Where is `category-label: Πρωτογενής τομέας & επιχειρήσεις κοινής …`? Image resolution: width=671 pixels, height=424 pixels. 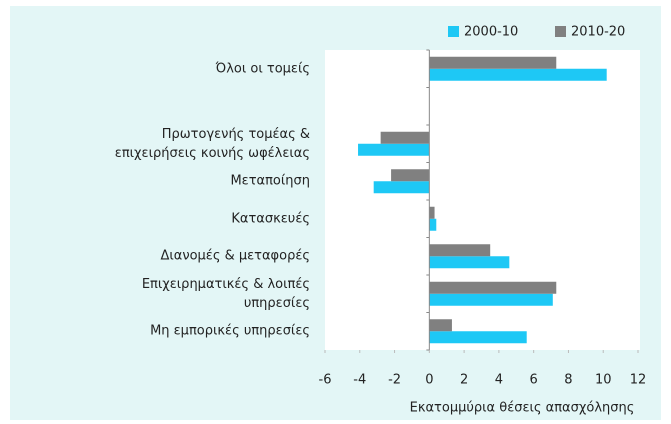 category-label: Πρωτογενής τομέας & επιχειρήσεις κοινής … is located at coordinates (212, 143).